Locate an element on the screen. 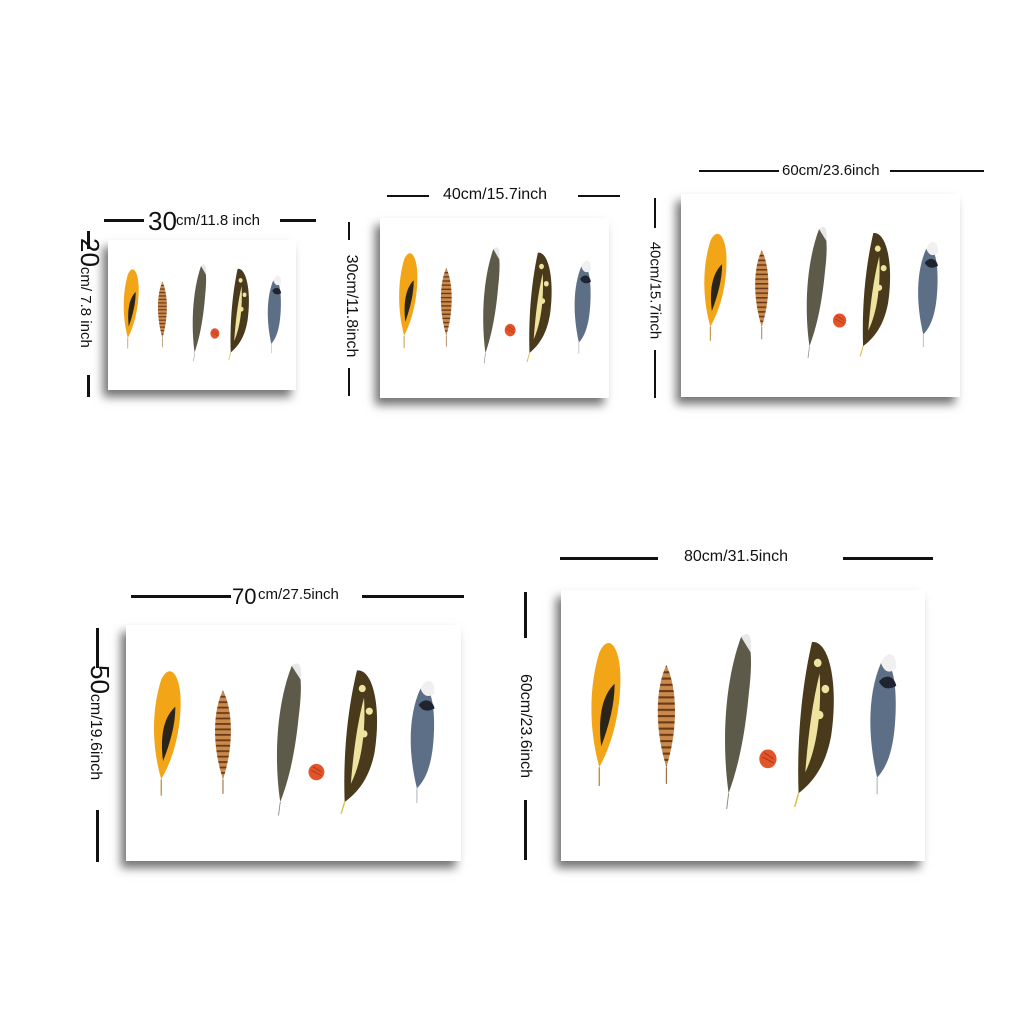 The height and width of the screenshot is (1024, 1024). width-label: 40cm/15.7inch is located at coordinates (495, 194).